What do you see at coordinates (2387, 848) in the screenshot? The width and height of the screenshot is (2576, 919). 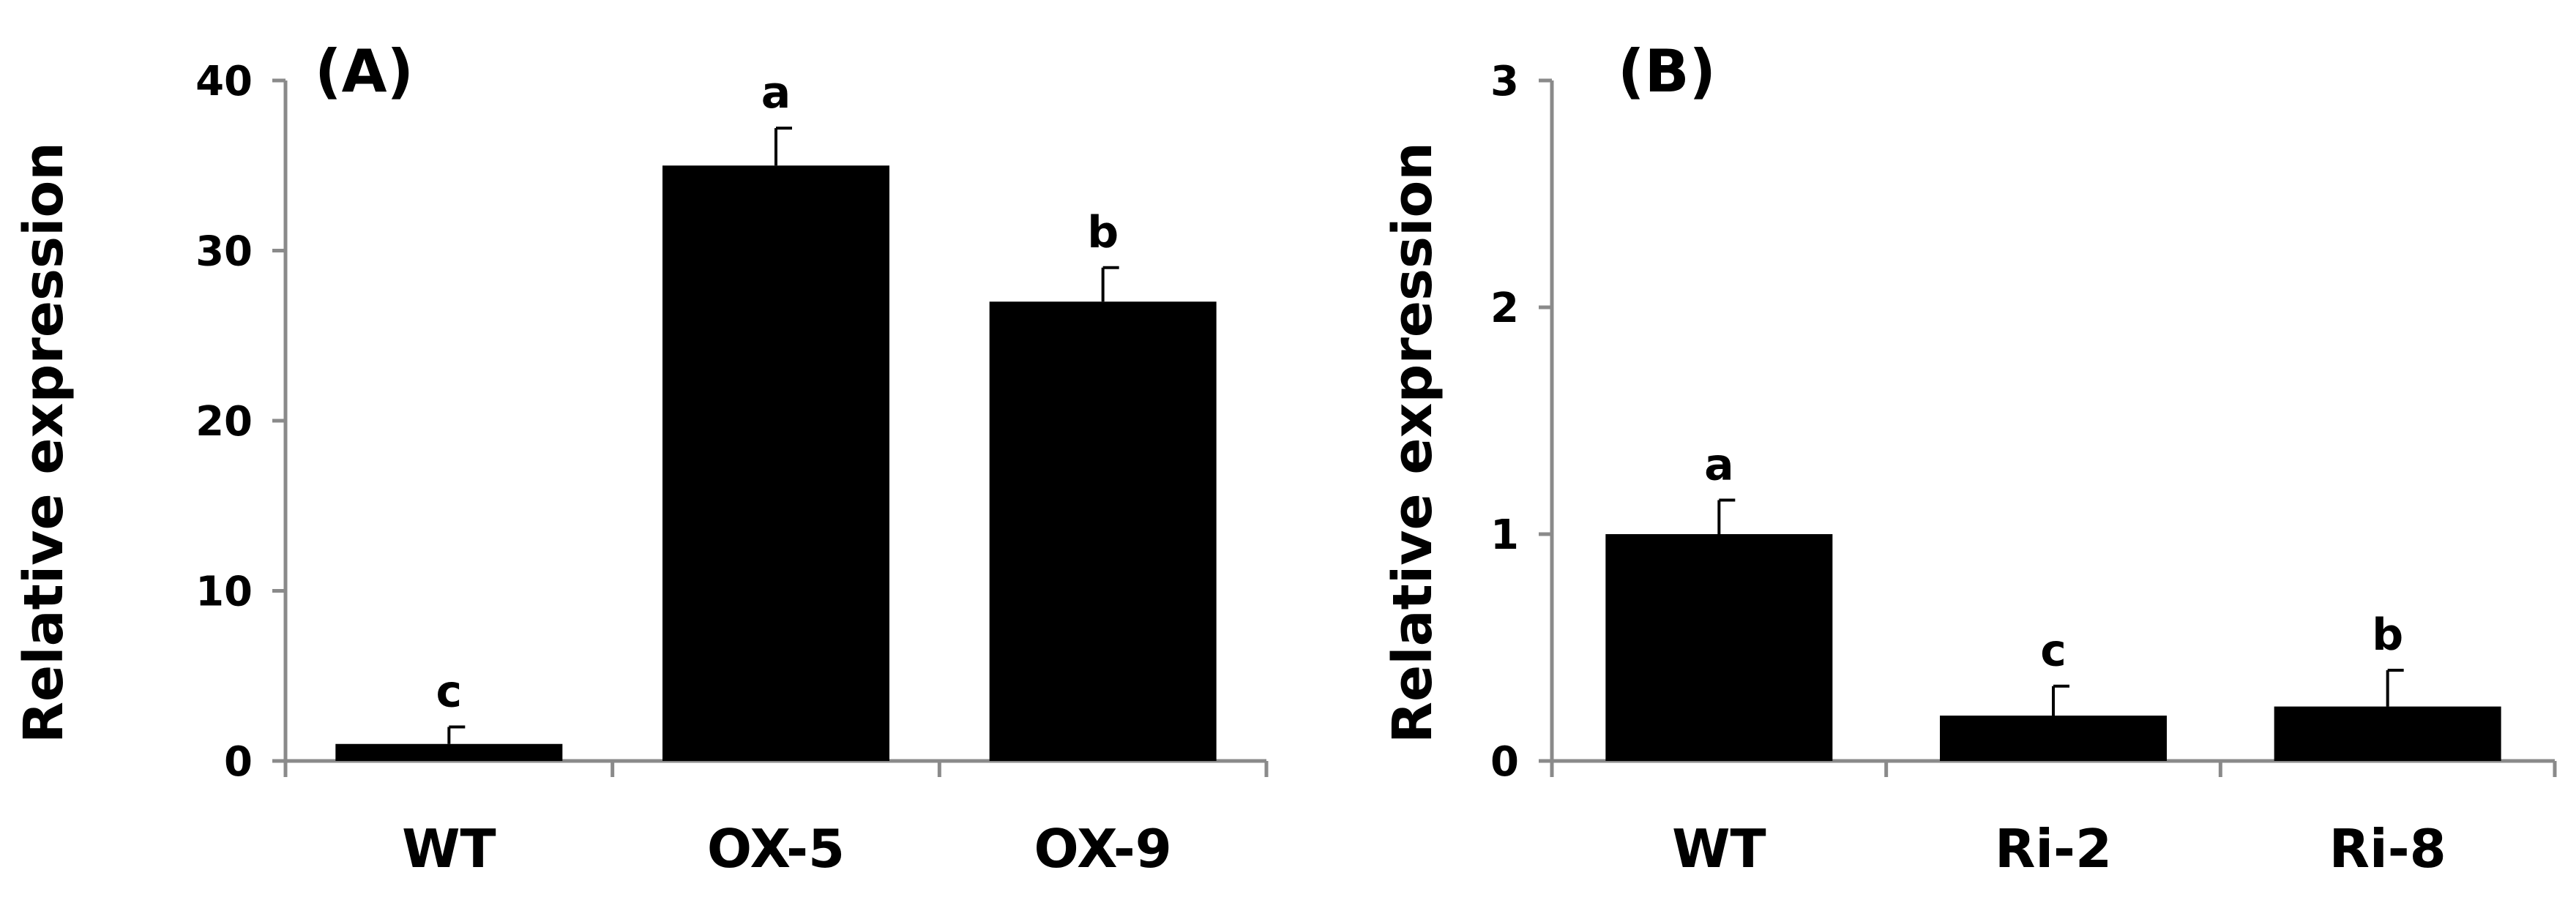 I see `x-tick-label: Ri-8` at bounding box center [2387, 848].